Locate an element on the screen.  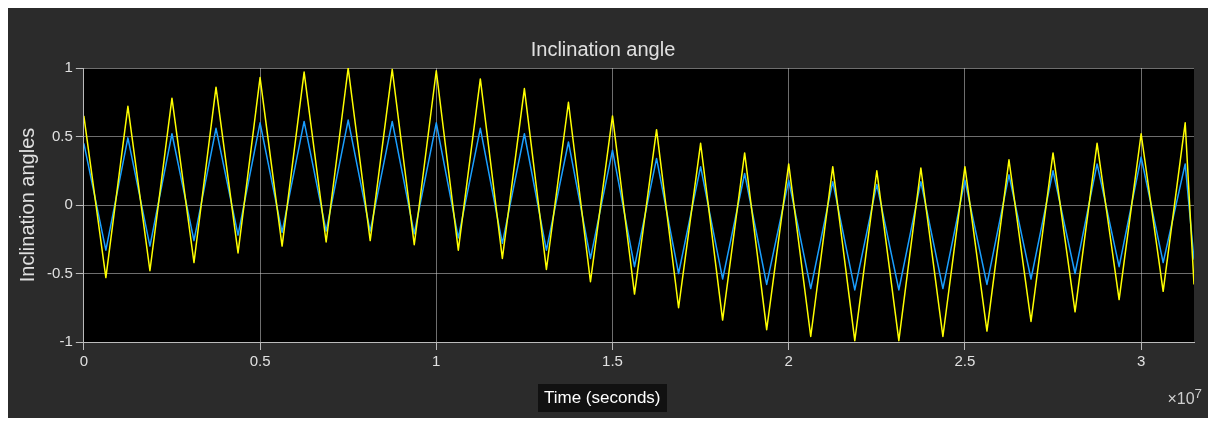
x-tick-label: 0.5 is located at coordinates (260, 361).